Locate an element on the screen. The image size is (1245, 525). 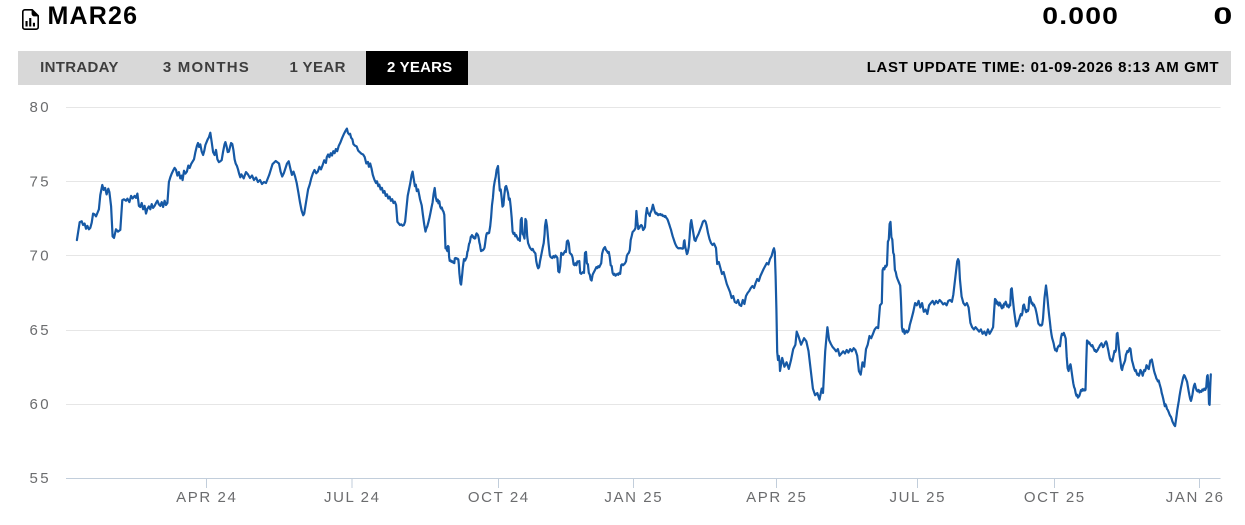
svg-text: JUL 24 is located at coordinates (352, 497).